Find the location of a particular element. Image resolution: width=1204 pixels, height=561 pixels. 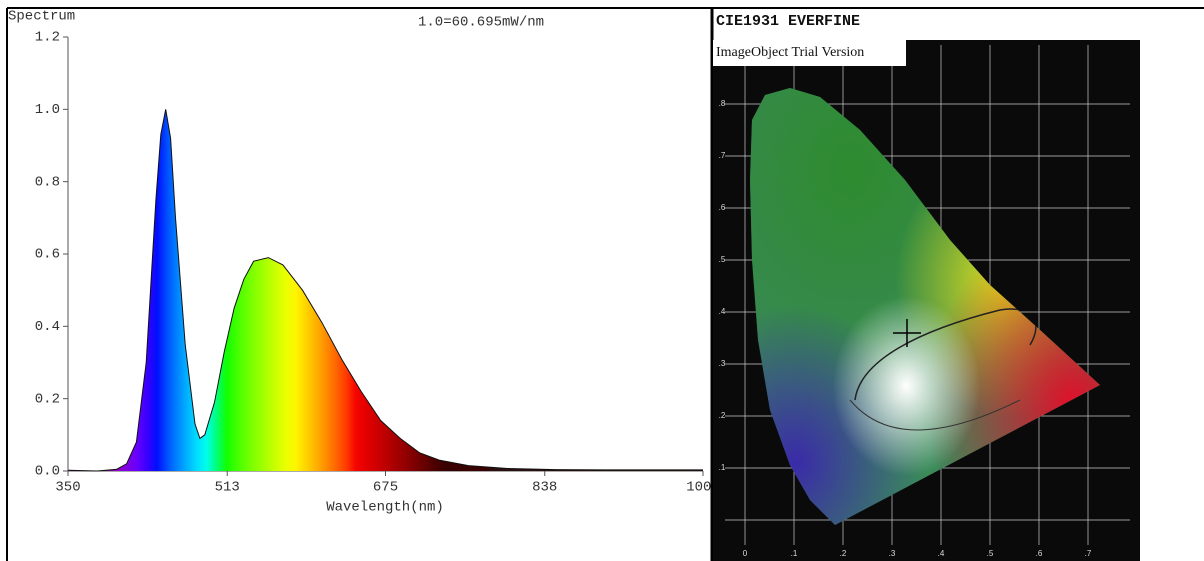

cie-title: CIE1931 EVERFINE is located at coordinates (788, 21).